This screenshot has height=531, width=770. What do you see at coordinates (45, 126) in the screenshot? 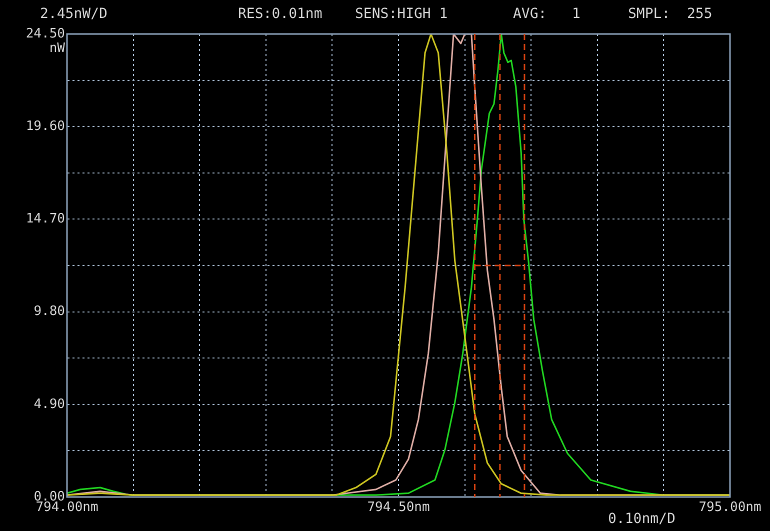
I see `y-tick-label: 19.60` at bounding box center [45, 126].